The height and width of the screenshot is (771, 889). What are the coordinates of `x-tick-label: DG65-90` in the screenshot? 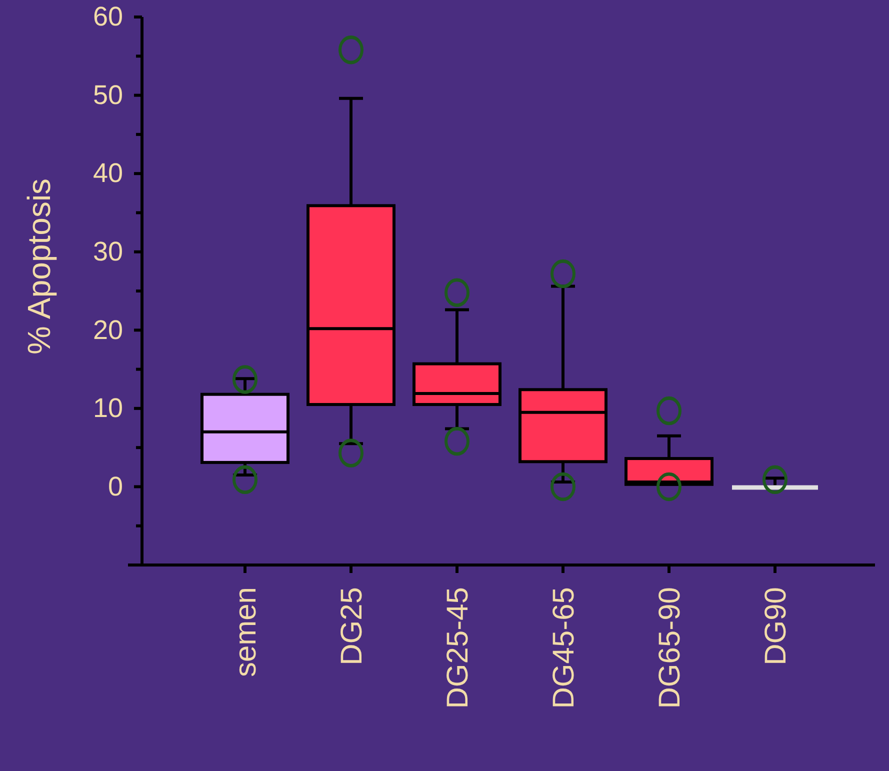 It's located at (670, 648).